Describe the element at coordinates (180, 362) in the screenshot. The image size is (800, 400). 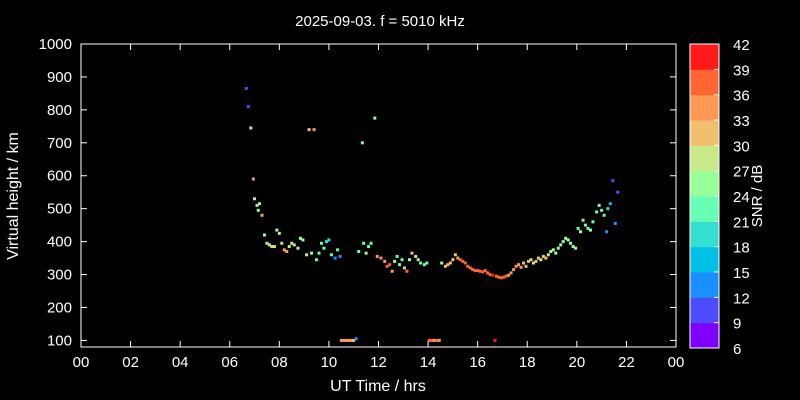
I see `x-tick-label: 04` at that location.